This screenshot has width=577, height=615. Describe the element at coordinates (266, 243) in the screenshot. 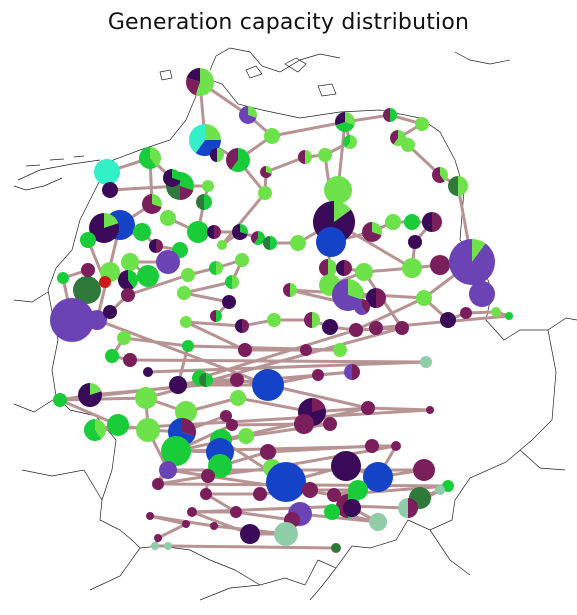

I see `pie-slice-nuclear` at that location.